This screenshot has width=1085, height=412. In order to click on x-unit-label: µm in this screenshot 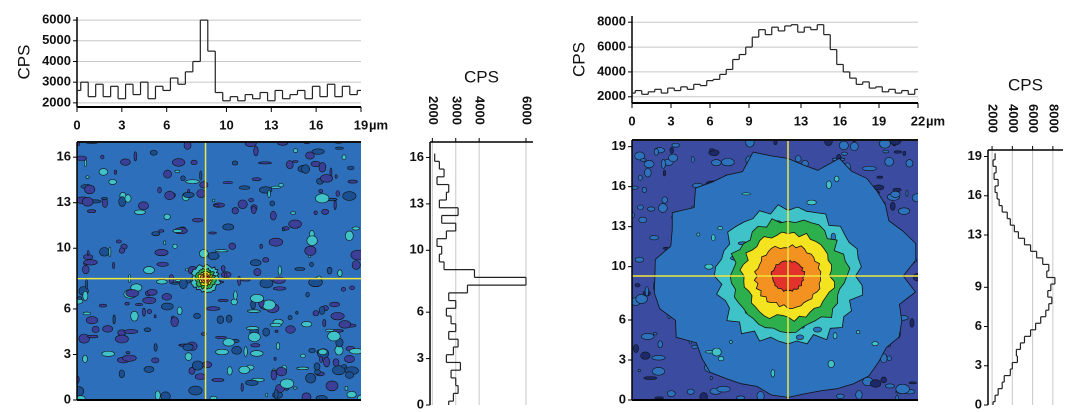, I will do `click(378, 124)`.